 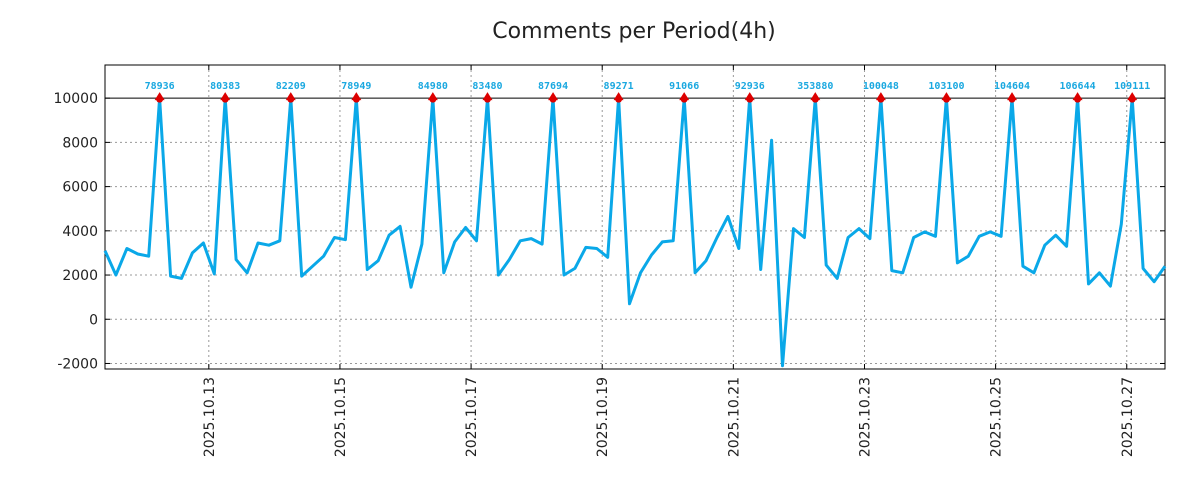 What do you see at coordinates (553, 86) in the screenshot?
I see `peak-label: 87694` at bounding box center [553, 86].